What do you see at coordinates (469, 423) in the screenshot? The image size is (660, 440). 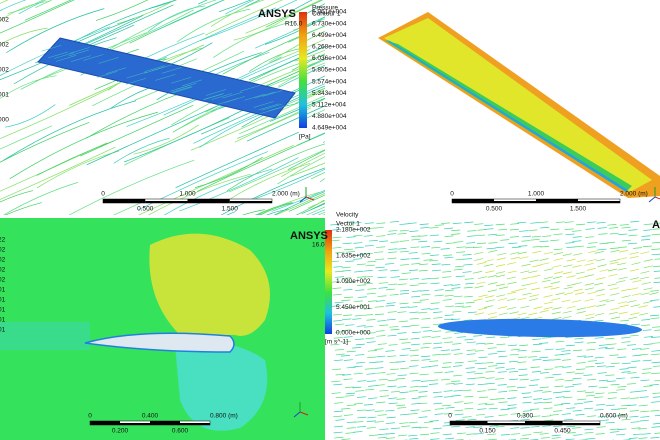 I see `scale-segment` at bounding box center [469, 423].